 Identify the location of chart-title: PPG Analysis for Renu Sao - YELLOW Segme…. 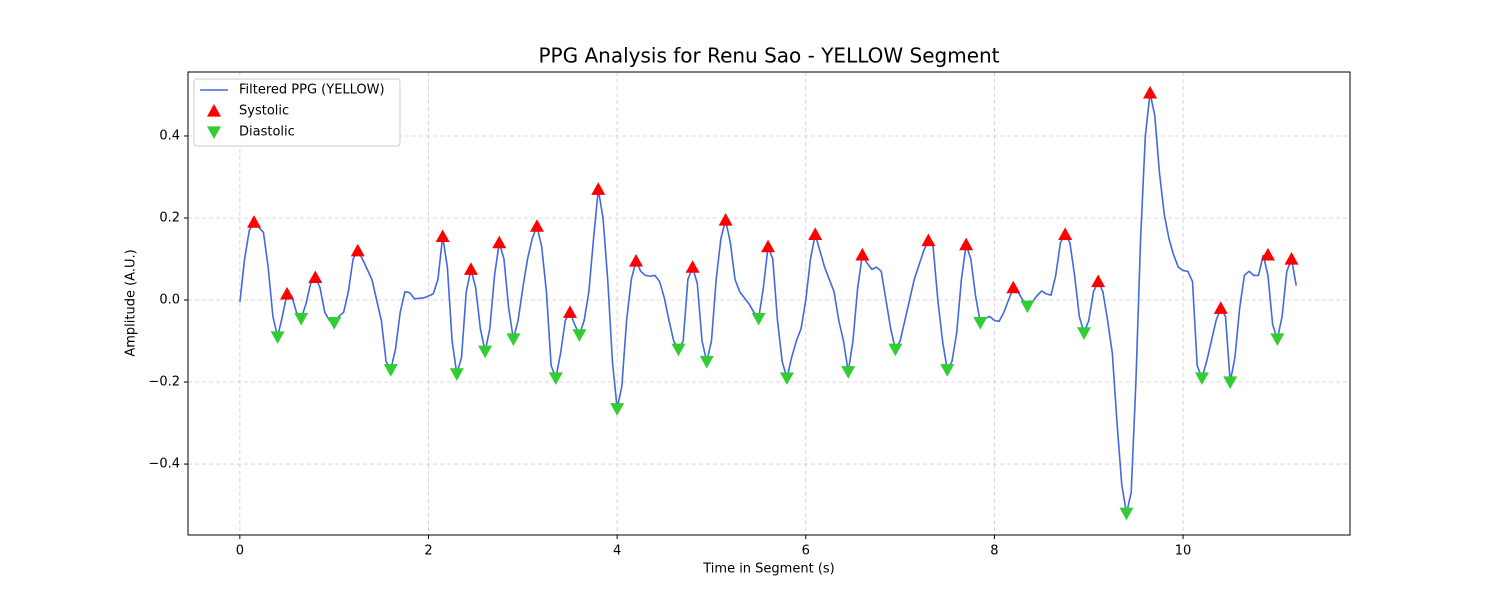
(768, 56).